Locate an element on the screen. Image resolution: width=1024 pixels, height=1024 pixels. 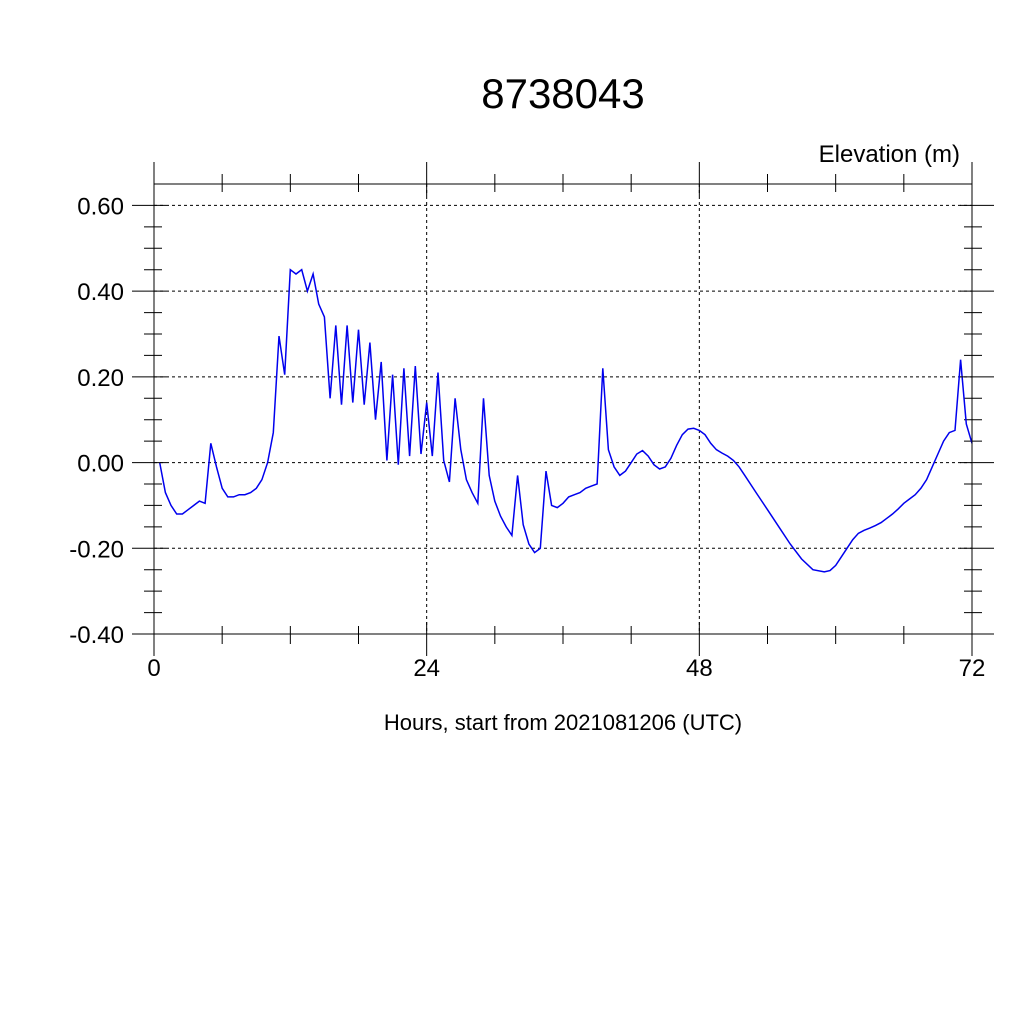
y-tick-label: -0.40 is located at coordinates (96, 635).